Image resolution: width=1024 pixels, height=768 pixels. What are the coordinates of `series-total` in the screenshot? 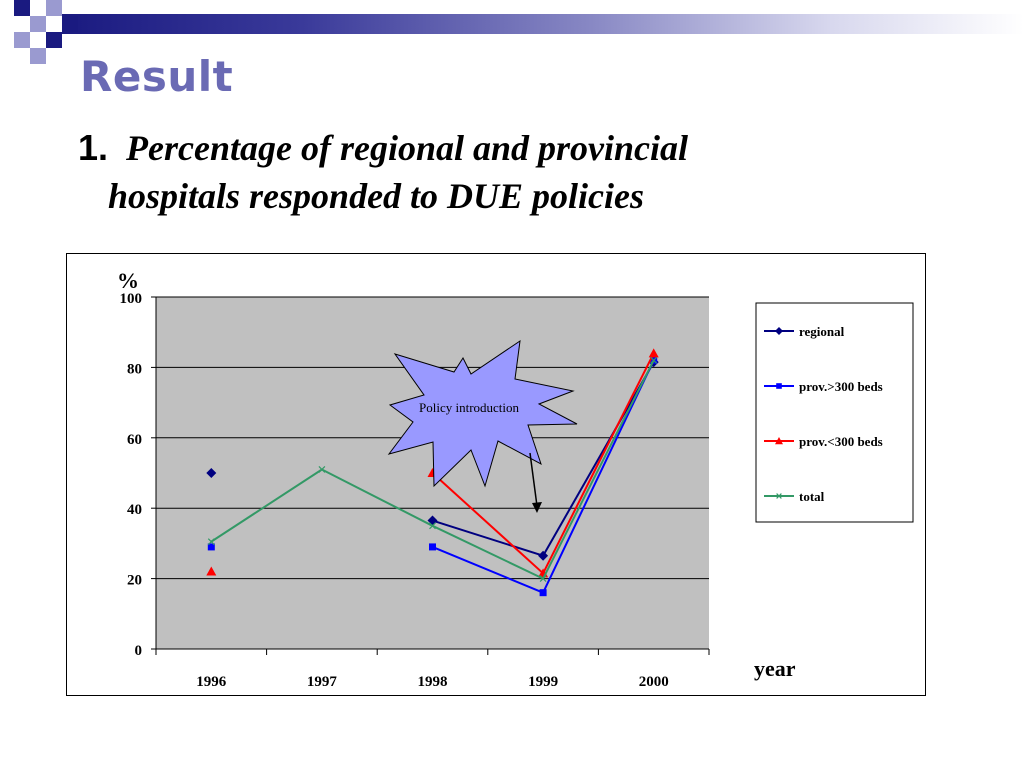 It's located at (432, 469).